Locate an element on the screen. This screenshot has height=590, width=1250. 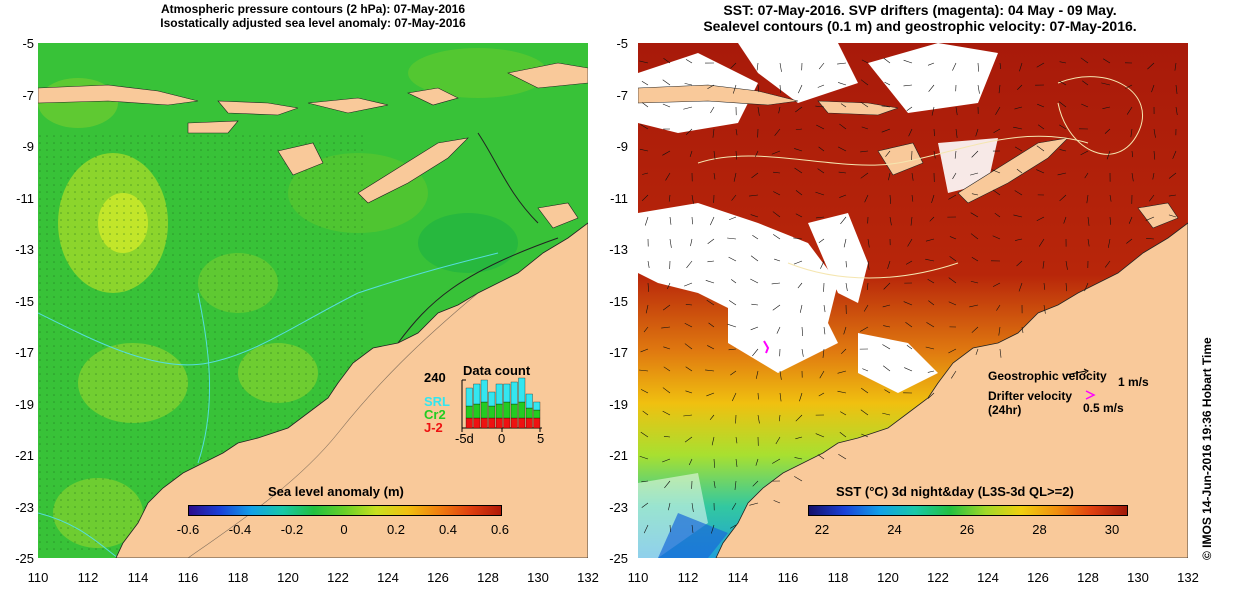
sla-cbar-tick-5: 0.4 is located at coordinates (448, 529).